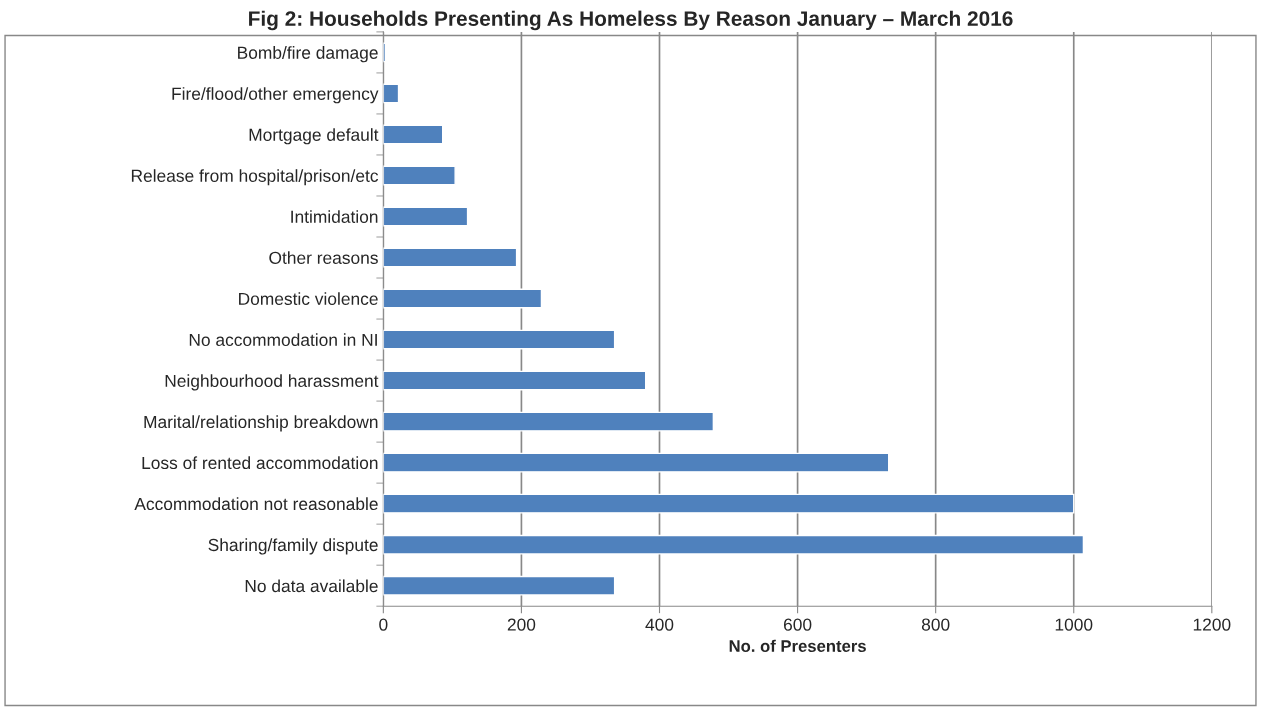 The image size is (1261, 709). Describe the element at coordinates (314, 136) in the screenshot. I see `y-tick-label: Mortgage default` at that location.